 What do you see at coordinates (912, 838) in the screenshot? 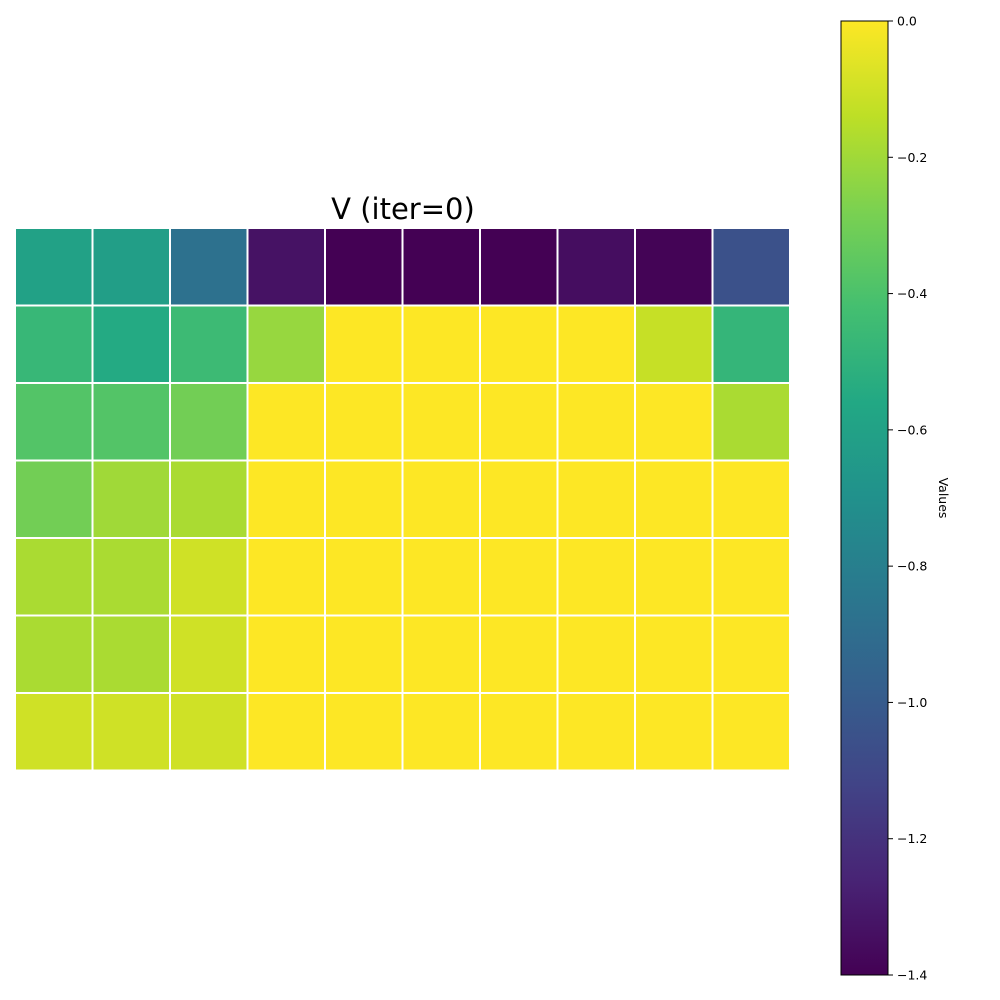
I see `colorbar-tick-label: −1.2` at bounding box center [912, 838].